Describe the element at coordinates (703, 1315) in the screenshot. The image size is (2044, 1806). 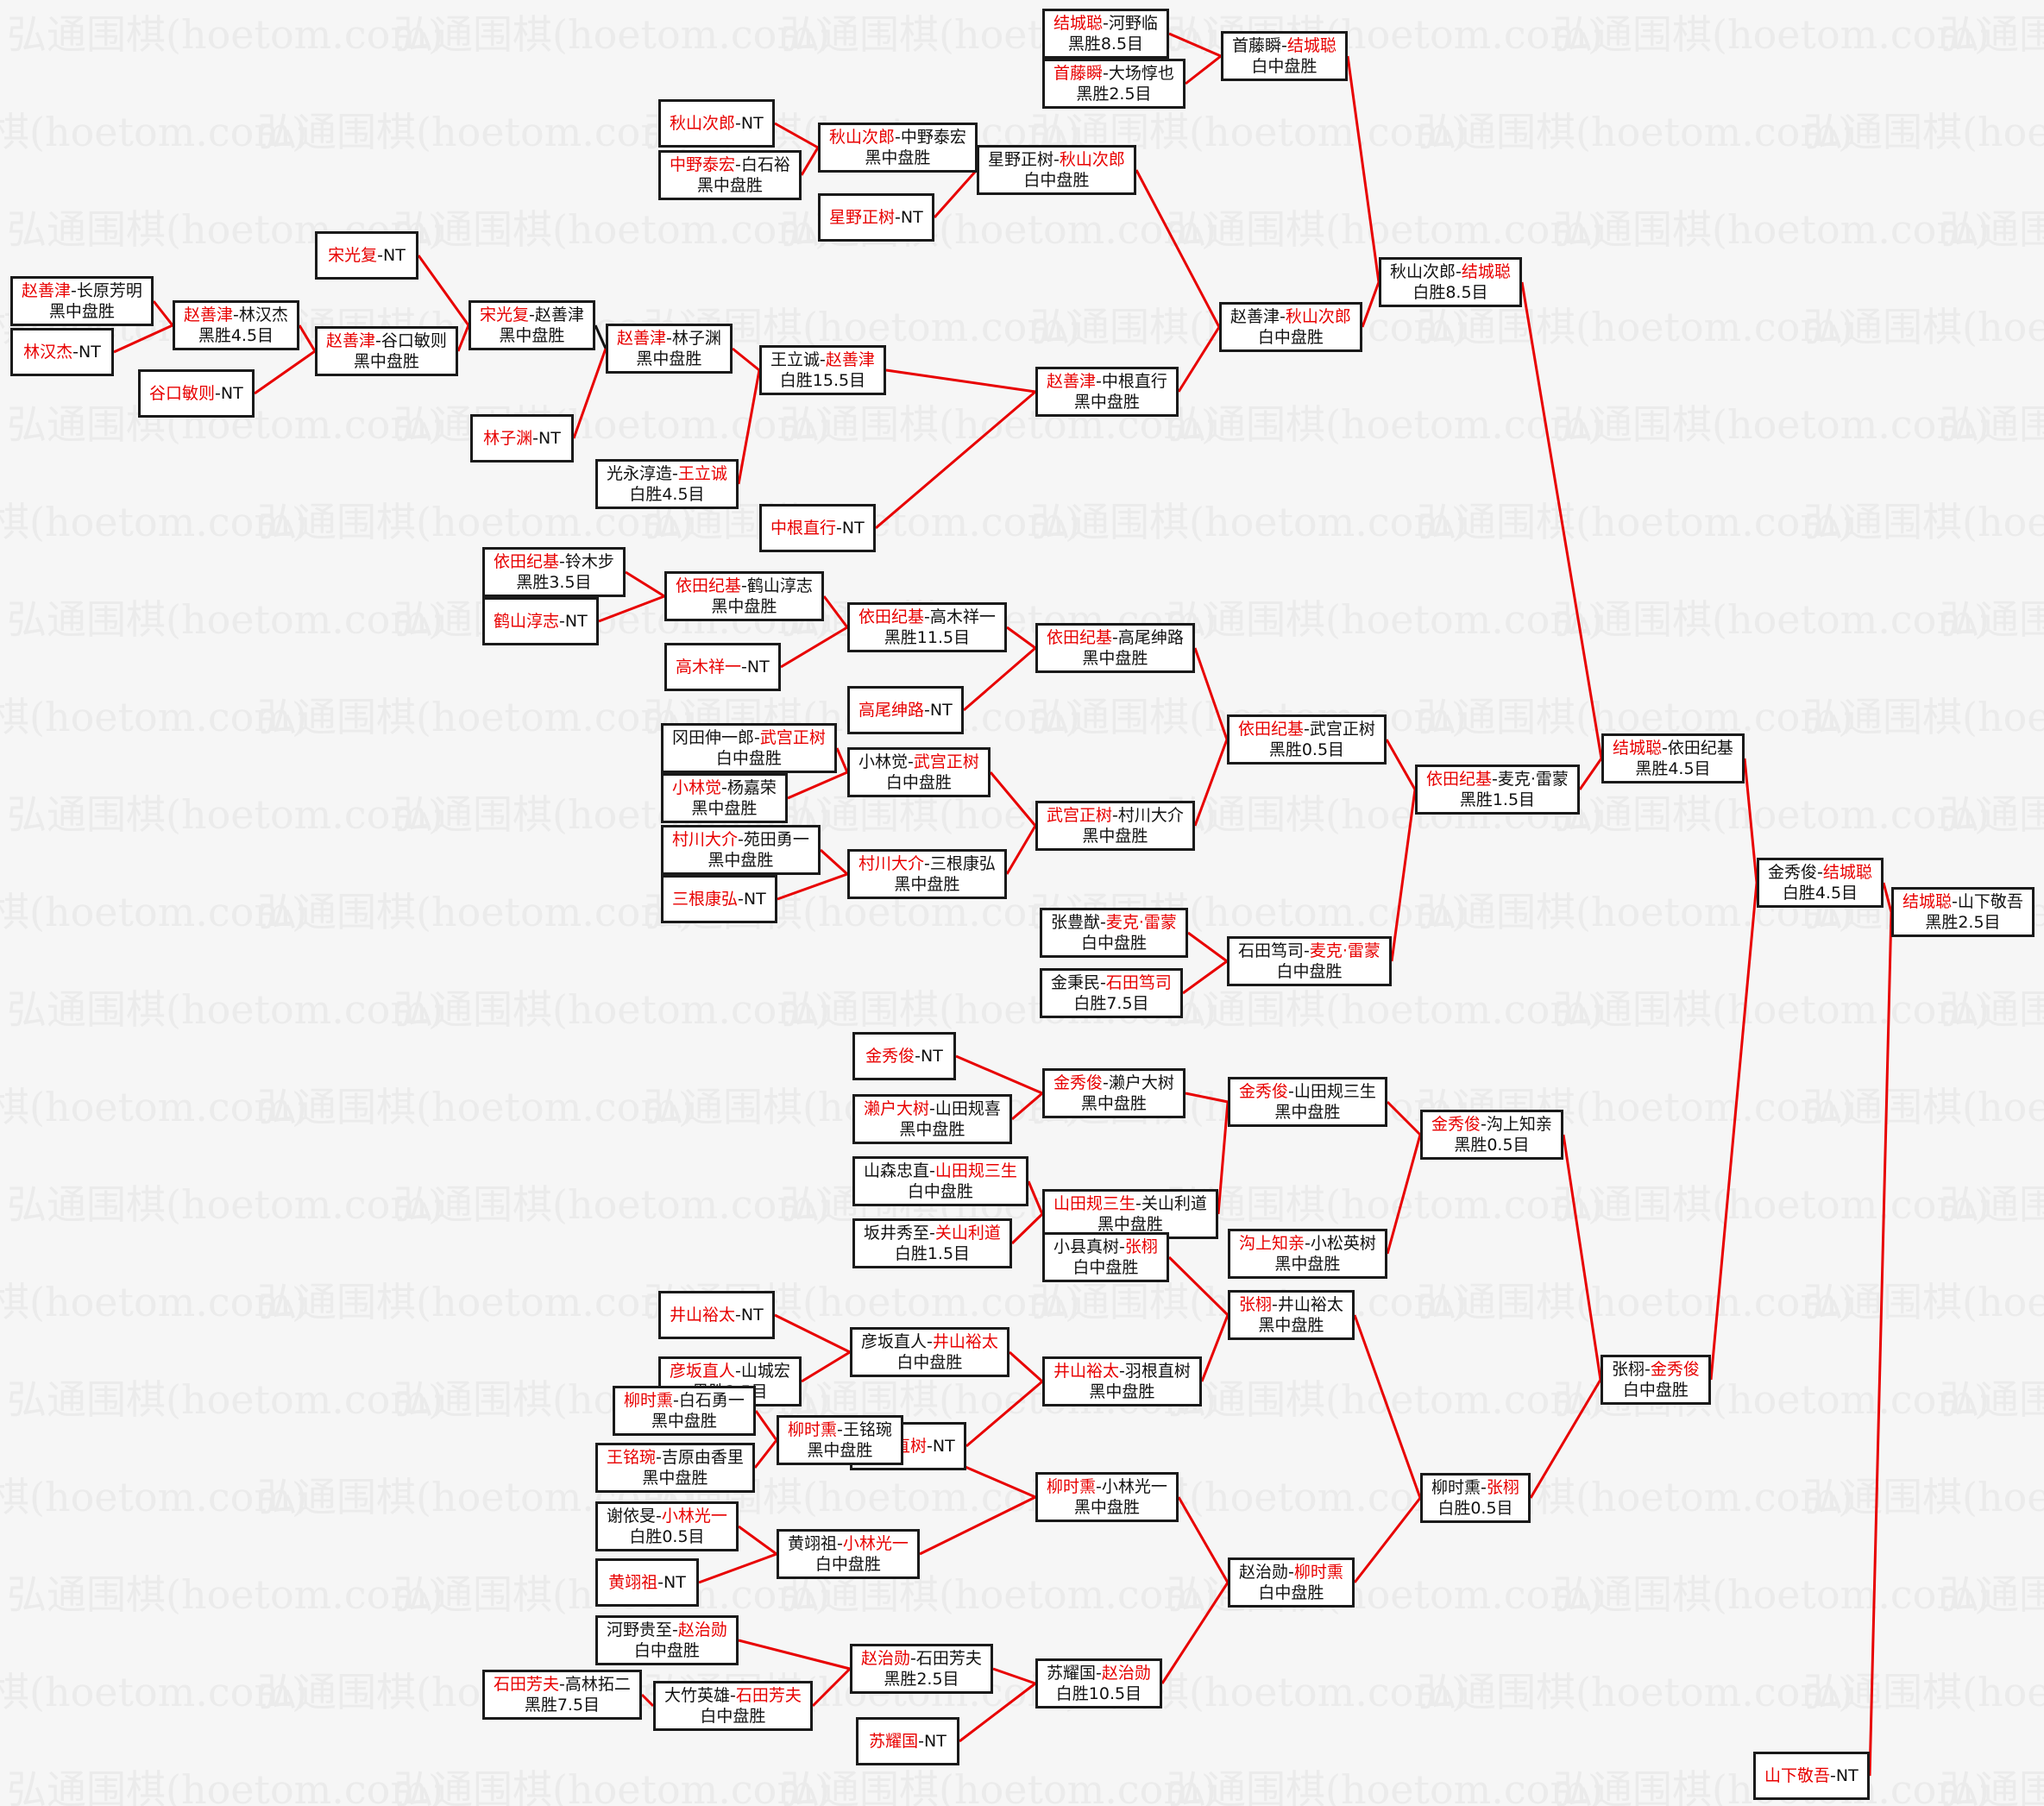
I see `winner-name: 井山裕太` at that location.